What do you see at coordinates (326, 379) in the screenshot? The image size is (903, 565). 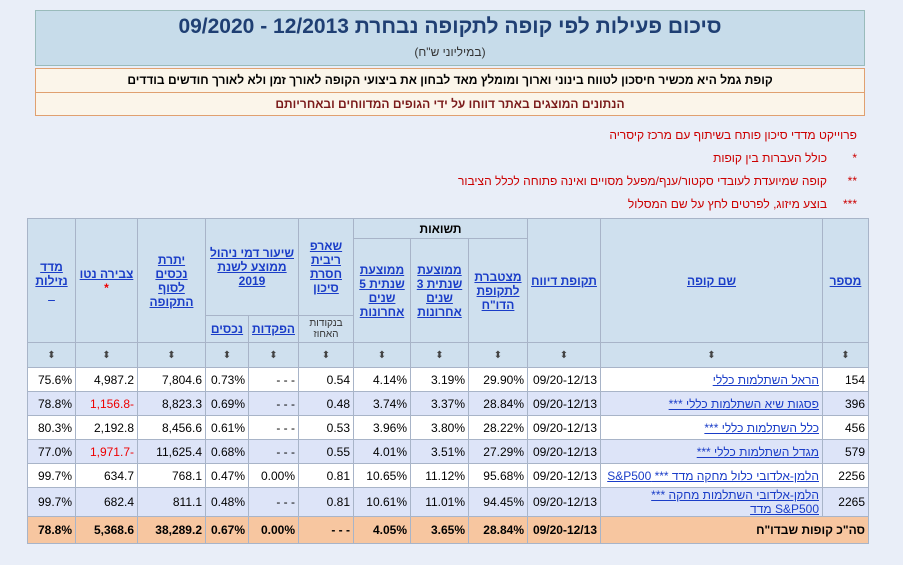 I see `cell: 0.54` at bounding box center [326, 379].